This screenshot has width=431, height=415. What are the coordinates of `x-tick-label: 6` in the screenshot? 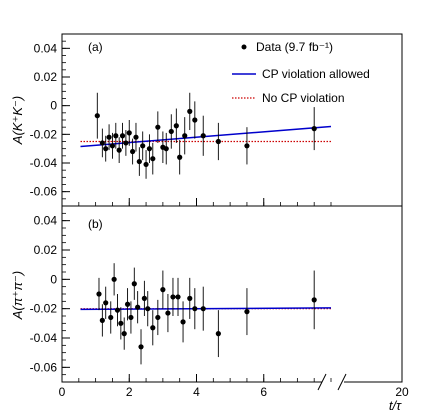 It's located at (263, 392).